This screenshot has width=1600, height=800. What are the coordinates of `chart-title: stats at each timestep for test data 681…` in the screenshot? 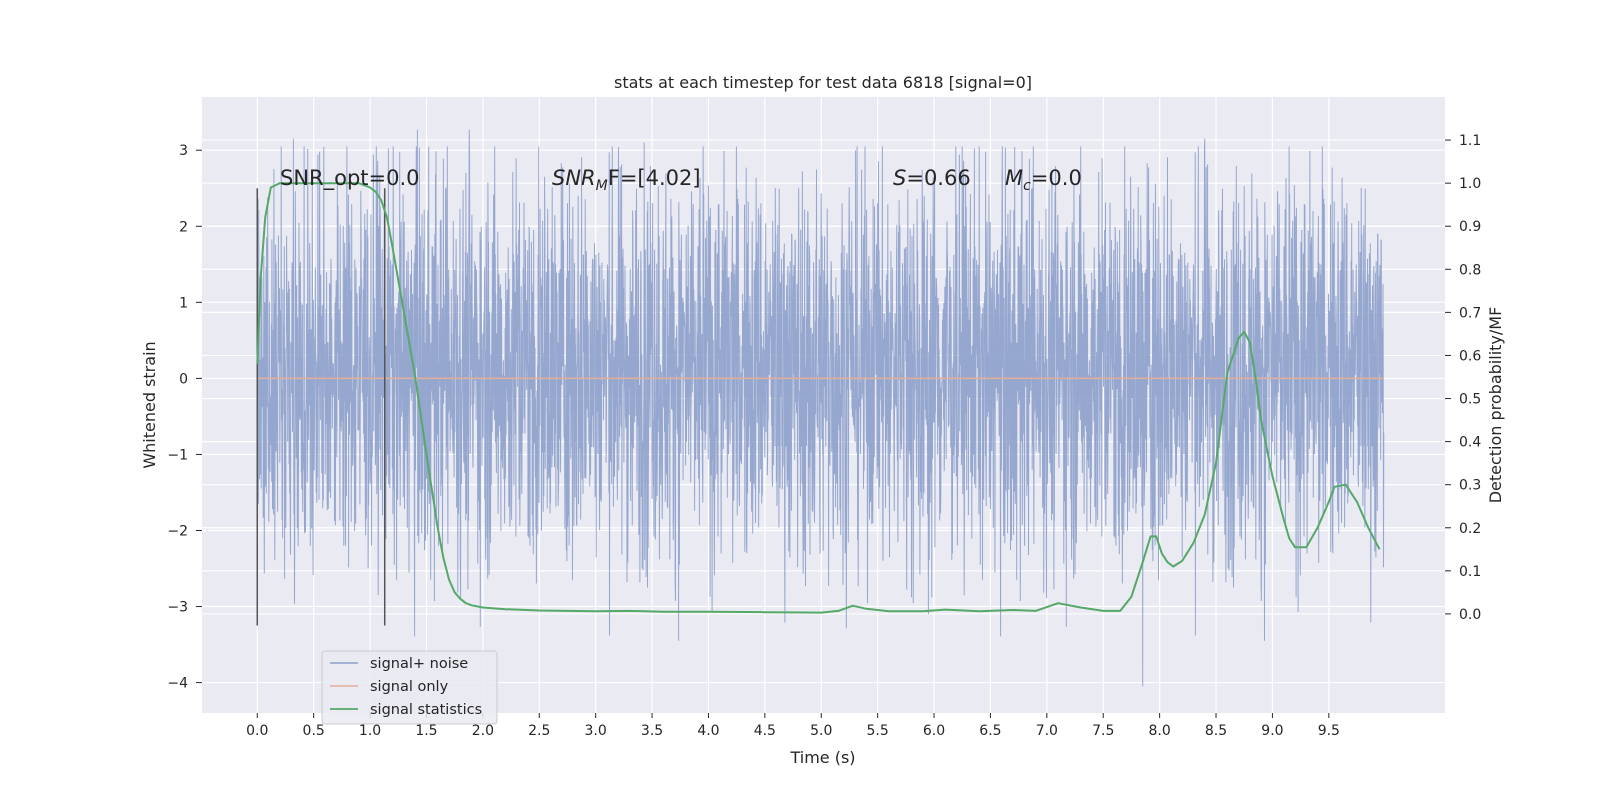 It's located at (823, 82).